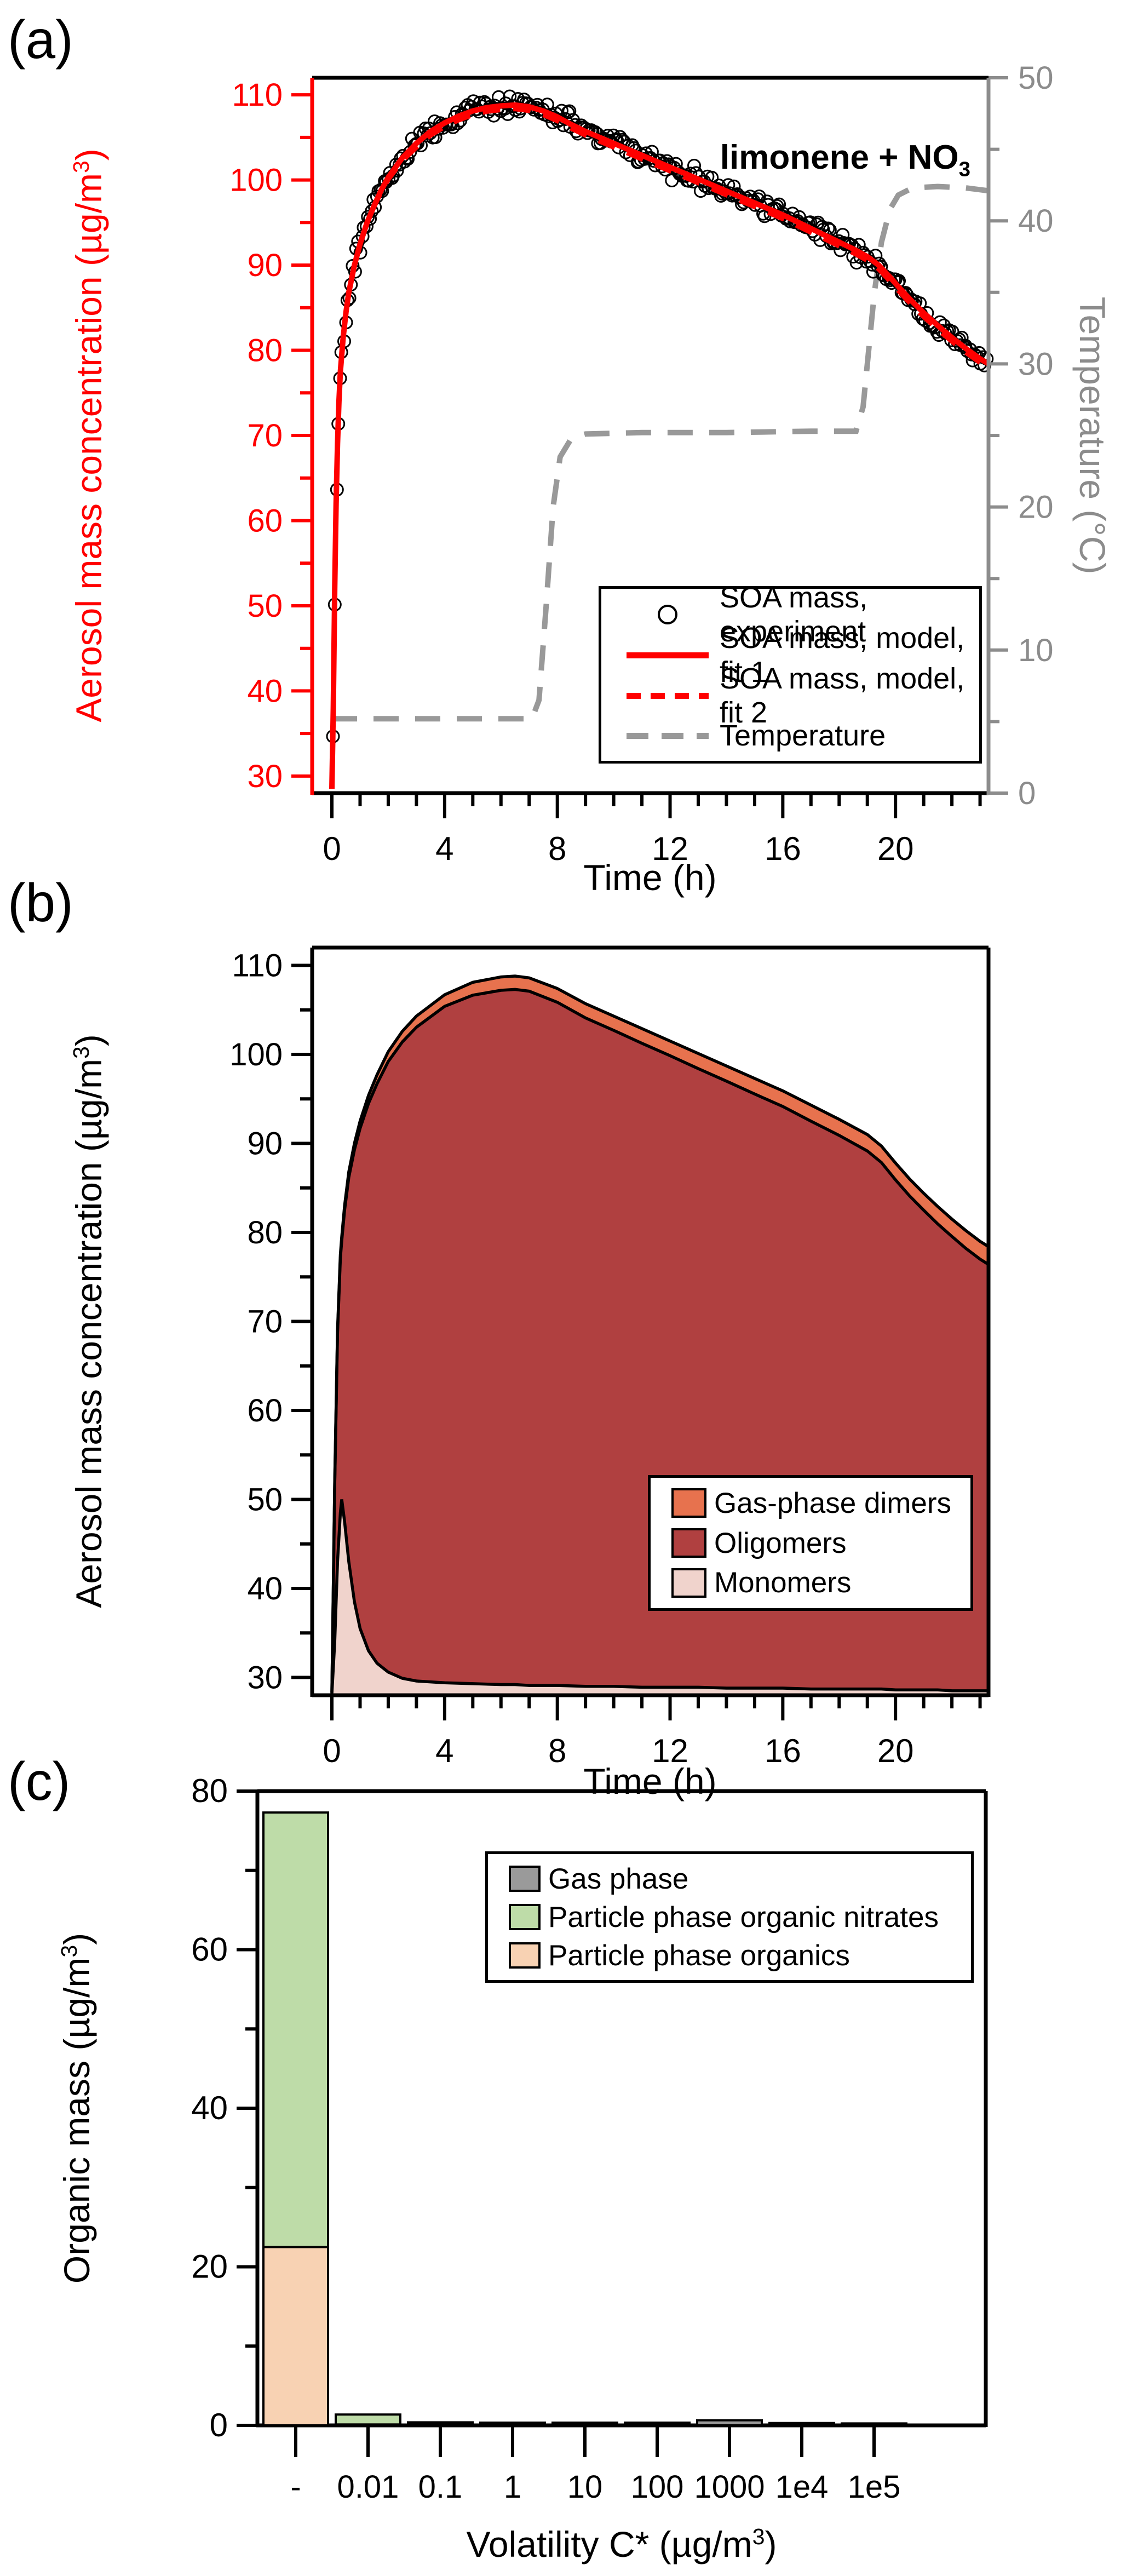  I want to click on legend-item: SOA mass, experiment, so click(791, 615).